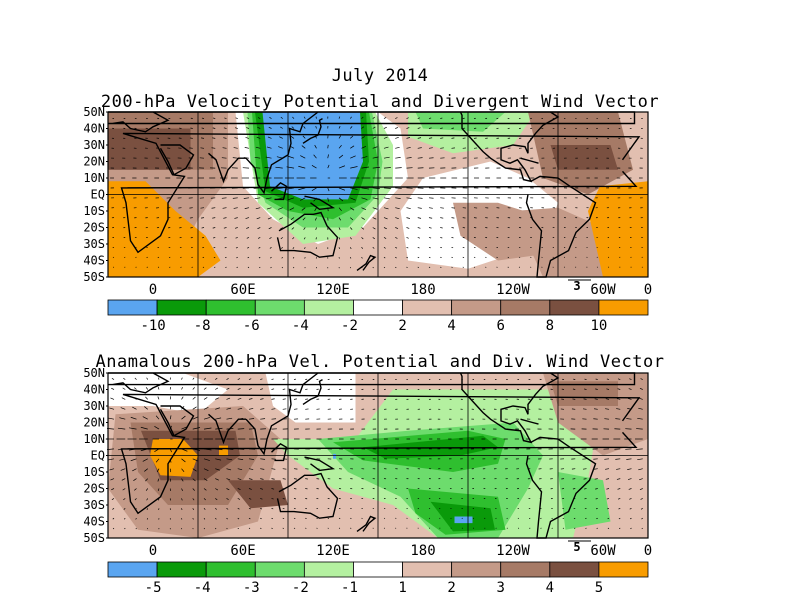  Describe the element at coordinates (258, 494) in the screenshot. I see `indian-ocean-max` at that location.